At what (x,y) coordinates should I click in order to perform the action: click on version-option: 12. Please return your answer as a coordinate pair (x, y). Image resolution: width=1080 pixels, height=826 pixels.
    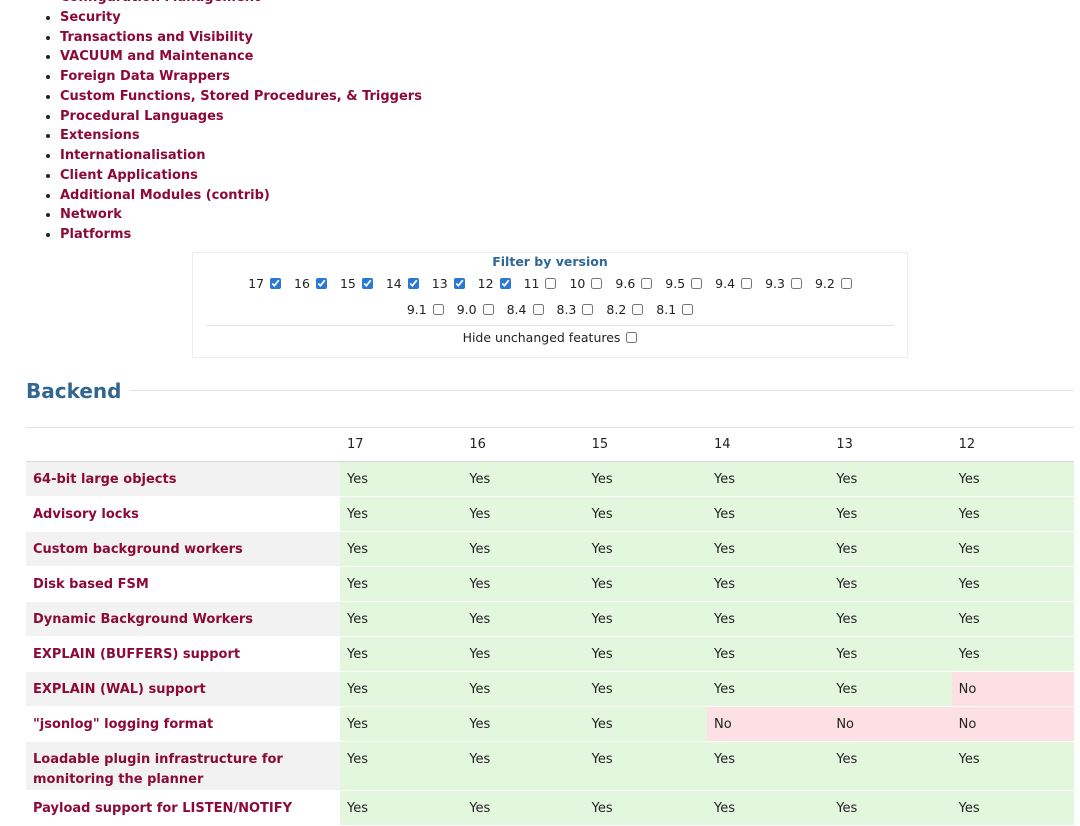
    Looking at the image, I should click on (494, 283).